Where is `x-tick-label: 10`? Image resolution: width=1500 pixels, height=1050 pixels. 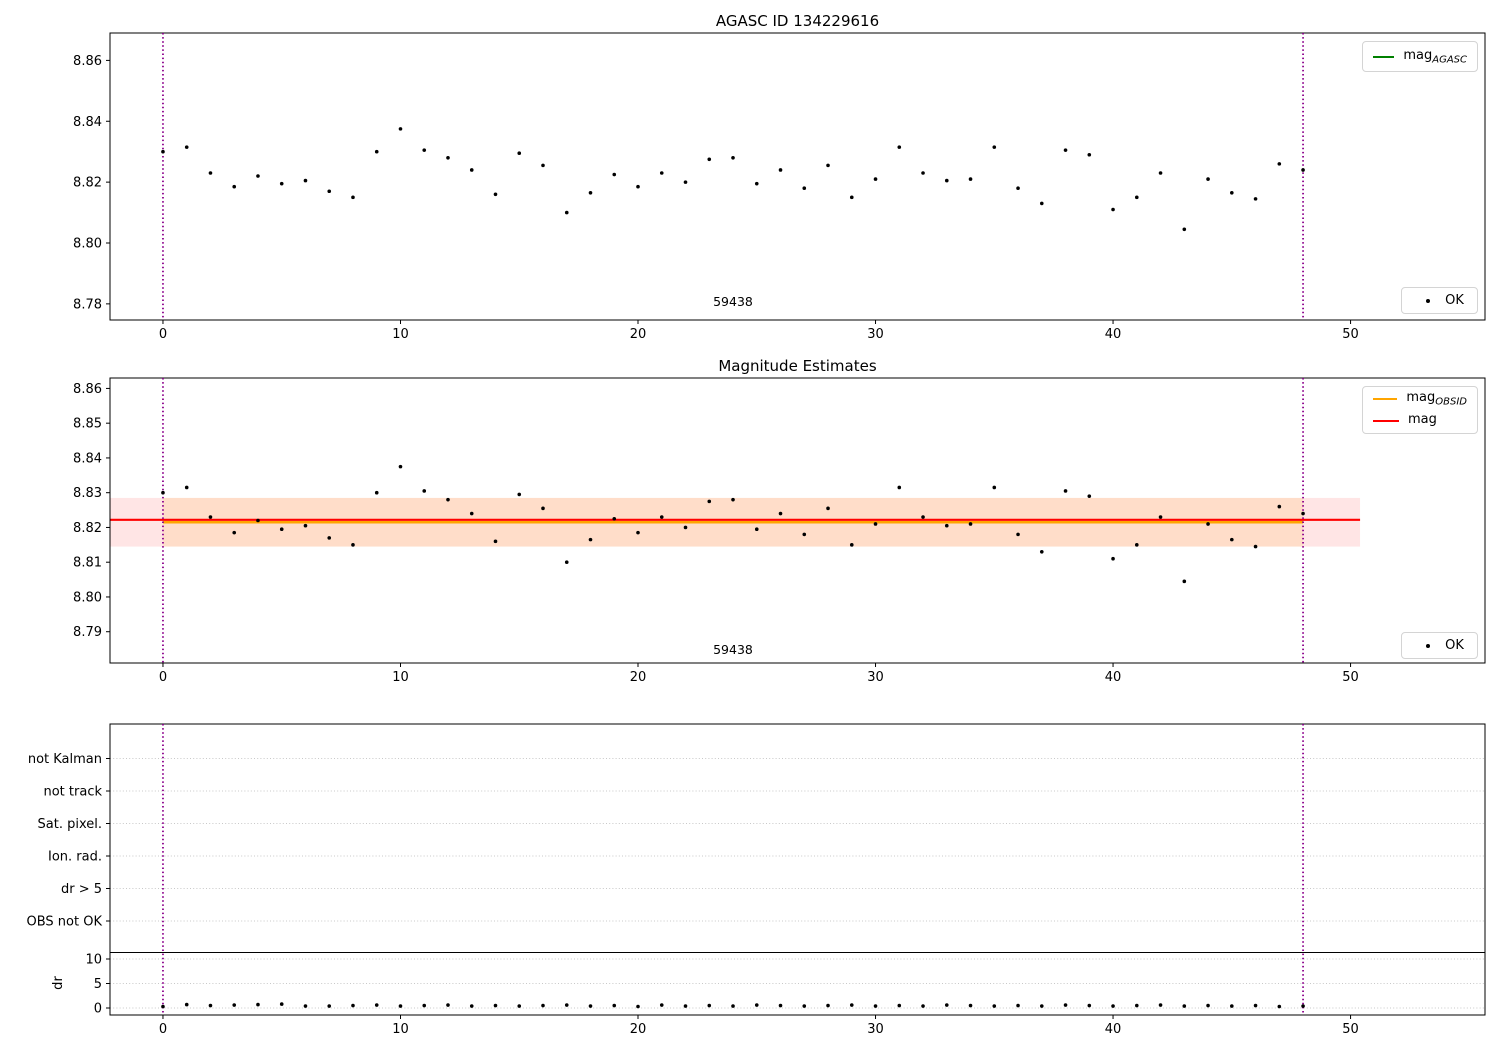 x-tick-label: 10 is located at coordinates (400, 677).